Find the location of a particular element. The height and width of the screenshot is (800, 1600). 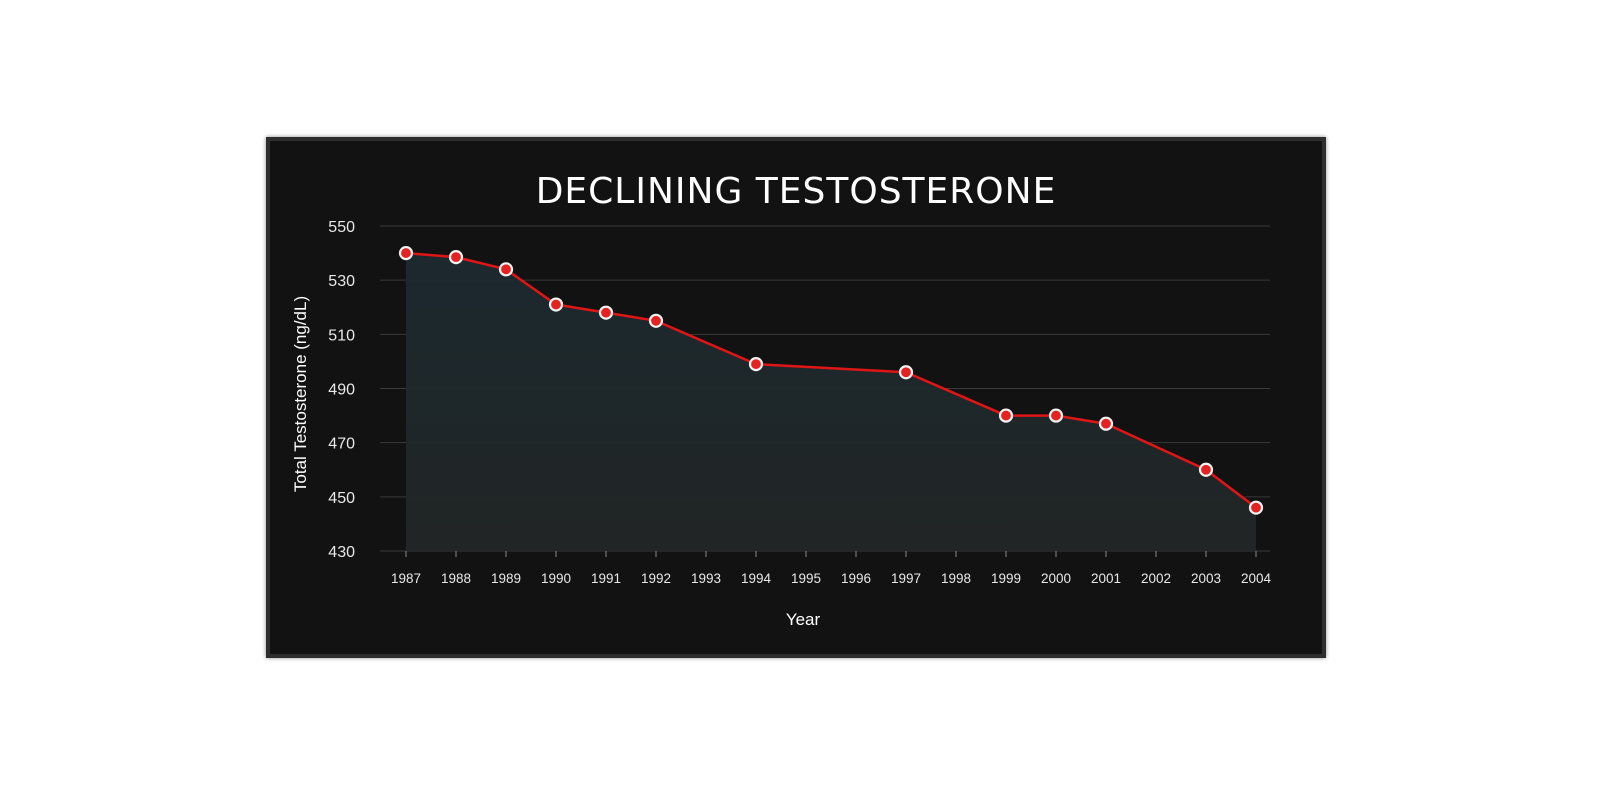

x-tick-label: 1997 is located at coordinates (906, 578).